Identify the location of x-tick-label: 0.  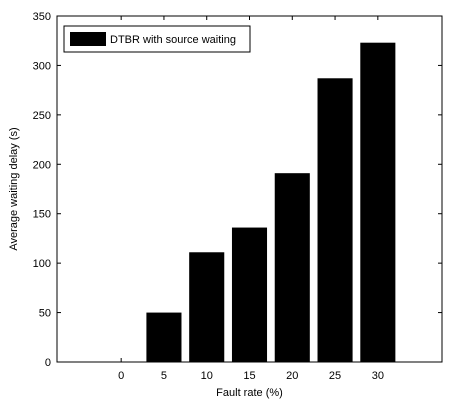
(121, 376).